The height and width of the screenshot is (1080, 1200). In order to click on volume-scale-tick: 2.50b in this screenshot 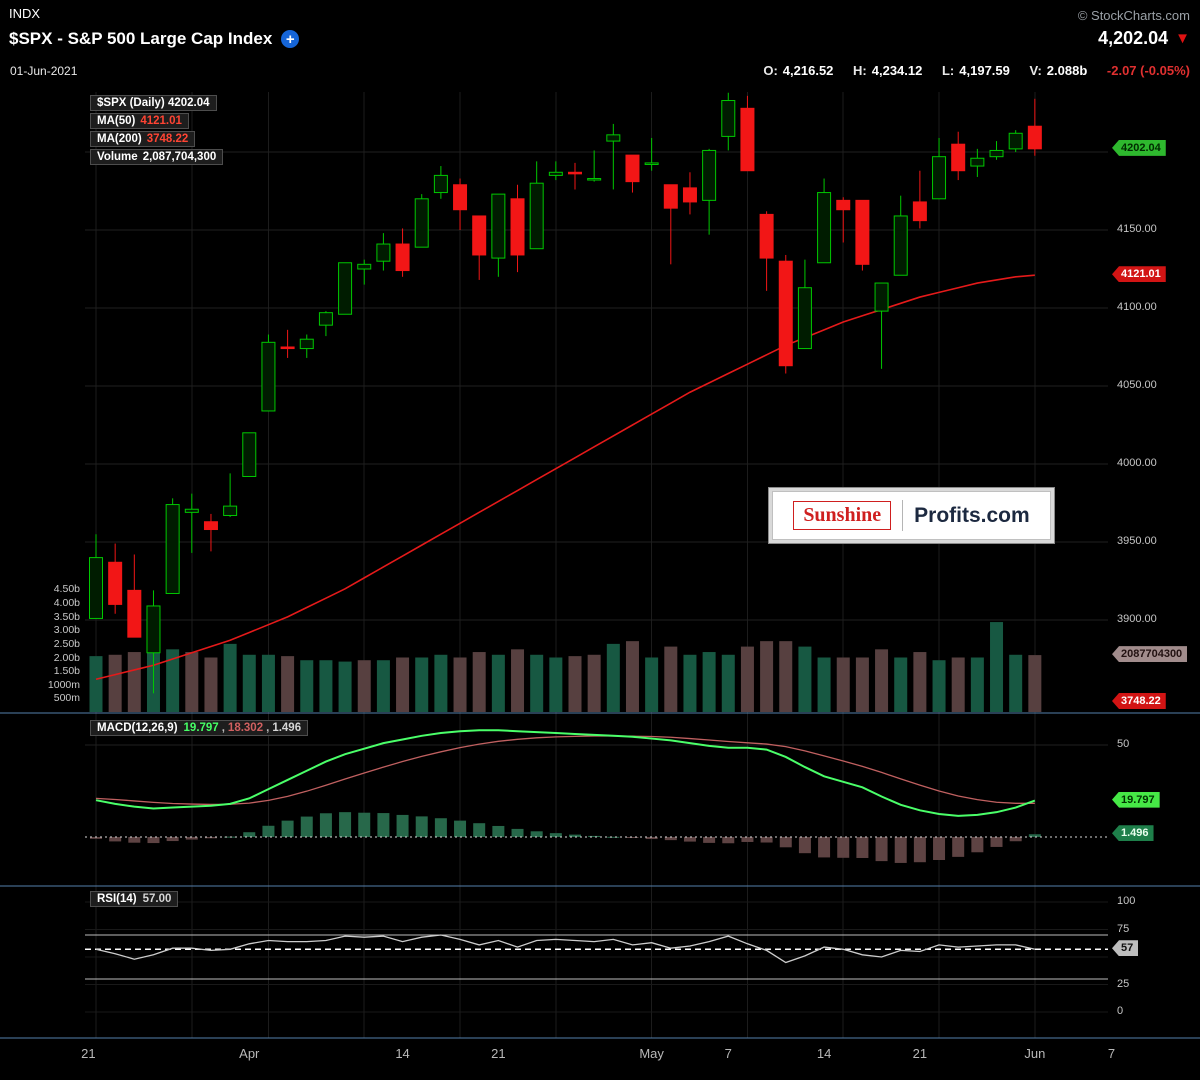, I will do `click(66, 643)`.